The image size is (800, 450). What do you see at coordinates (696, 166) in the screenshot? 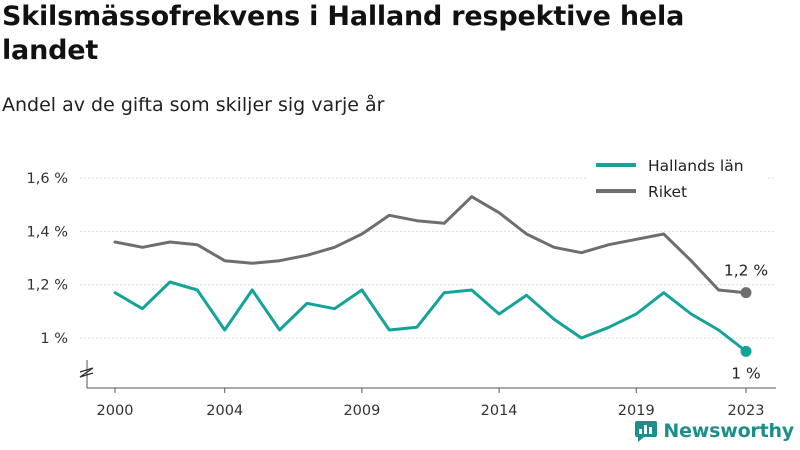
I see `legend-label: Hallands län` at bounding box center [696, 166].